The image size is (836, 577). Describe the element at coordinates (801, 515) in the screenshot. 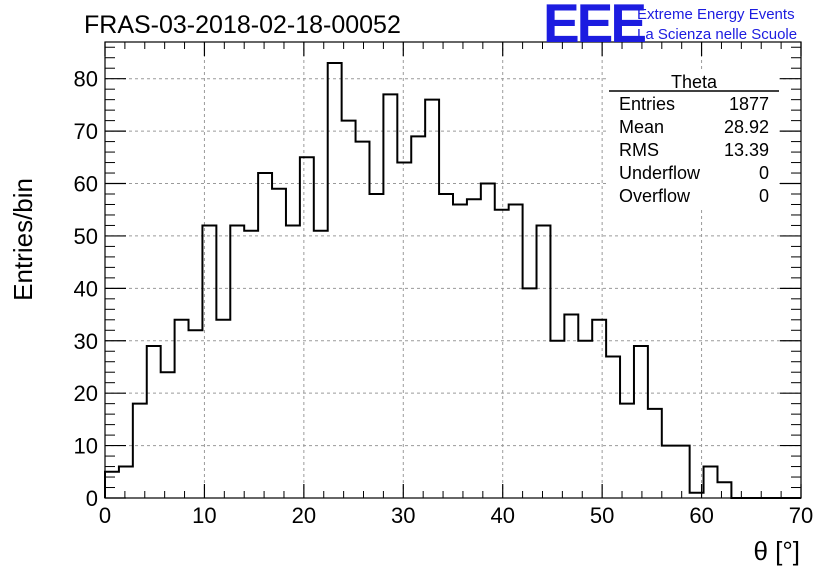

I see `x-tick-label: 70` at that location.